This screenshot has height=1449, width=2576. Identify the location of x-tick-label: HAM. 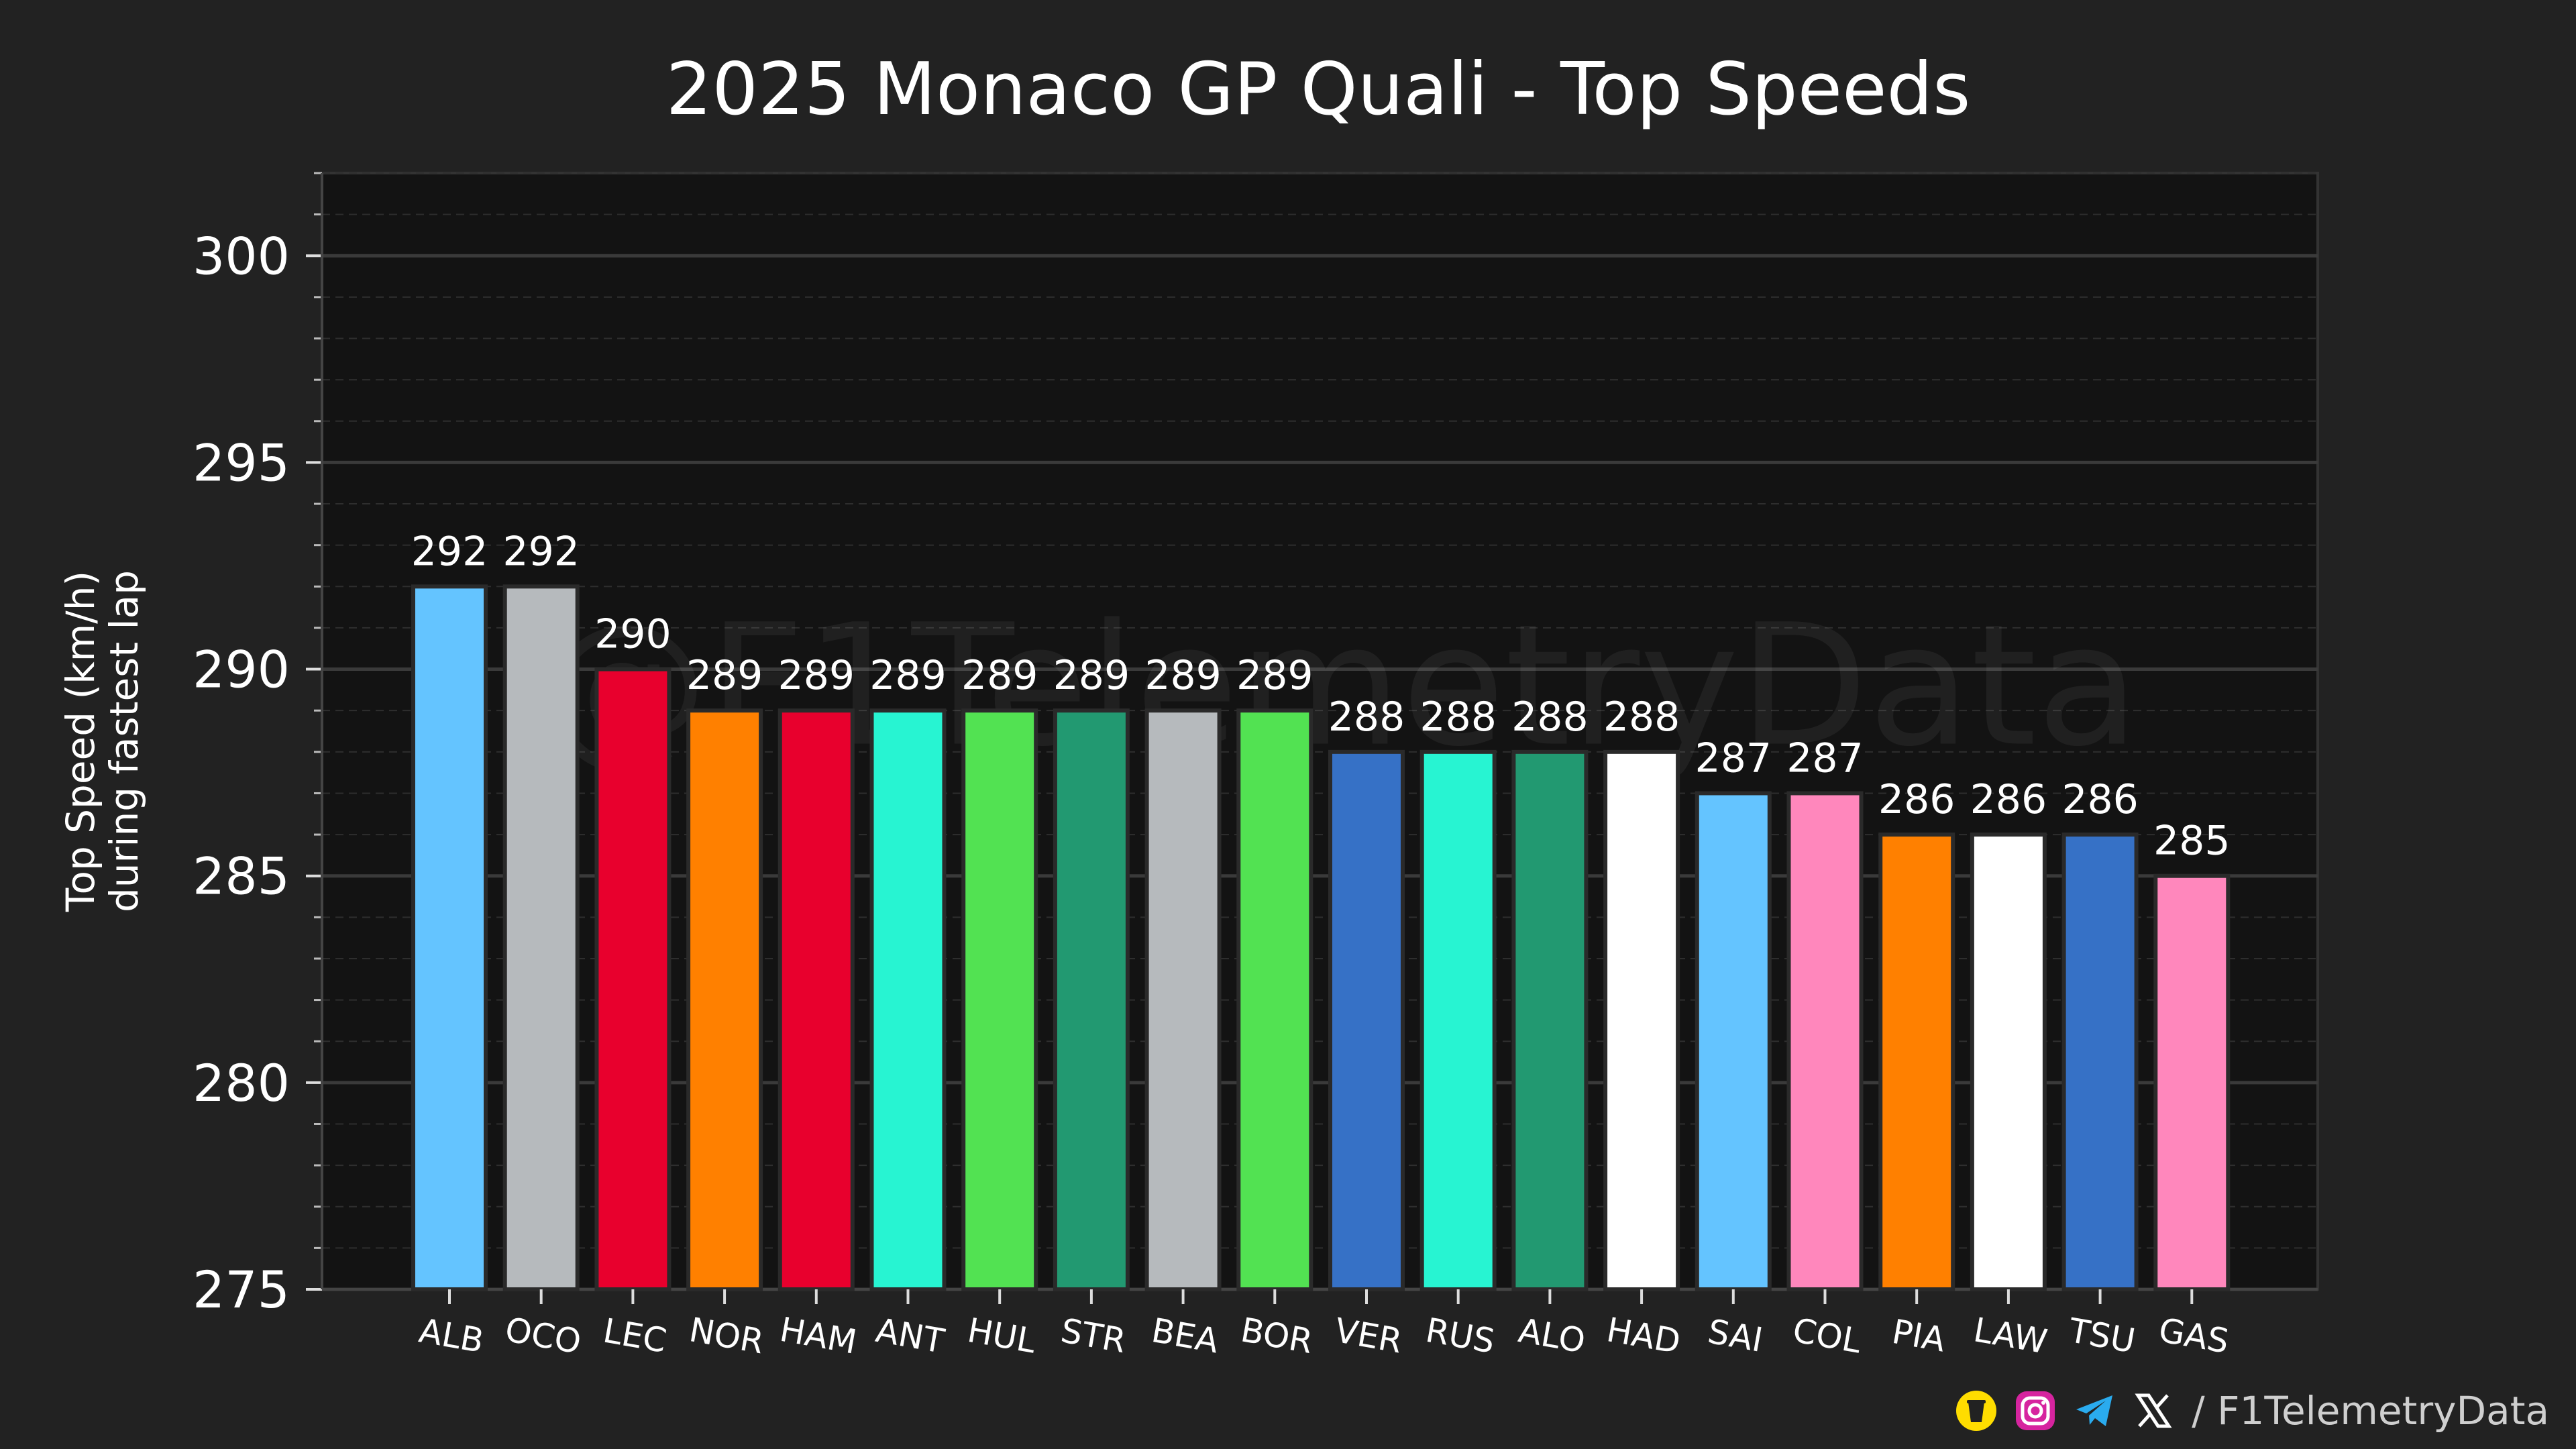
(818, 1336).